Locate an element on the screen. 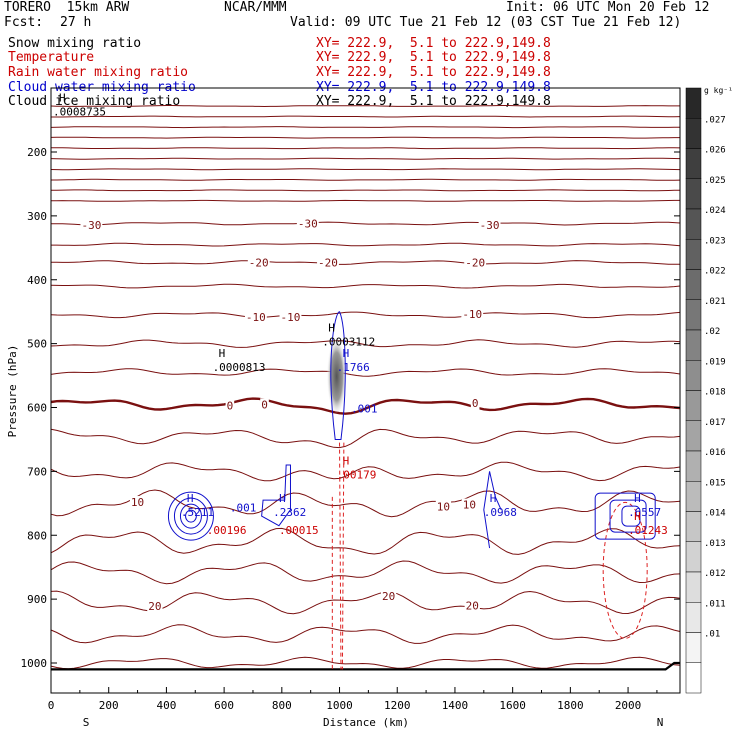  forecast-hour: 27 h is located at coordinates (76, 22).